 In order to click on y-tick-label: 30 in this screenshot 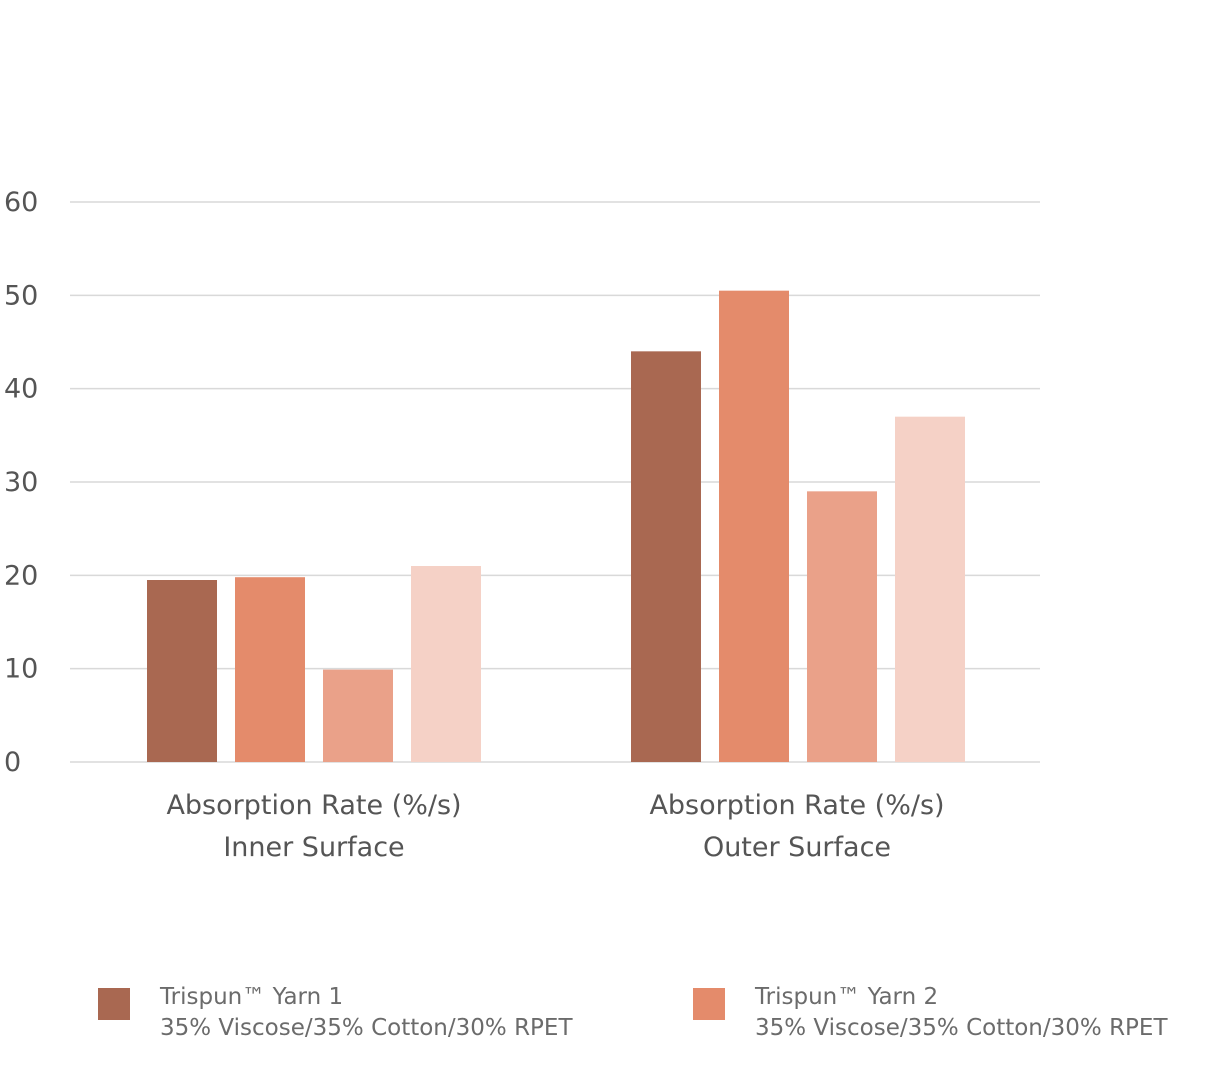, I will do `click(21, 482)`.